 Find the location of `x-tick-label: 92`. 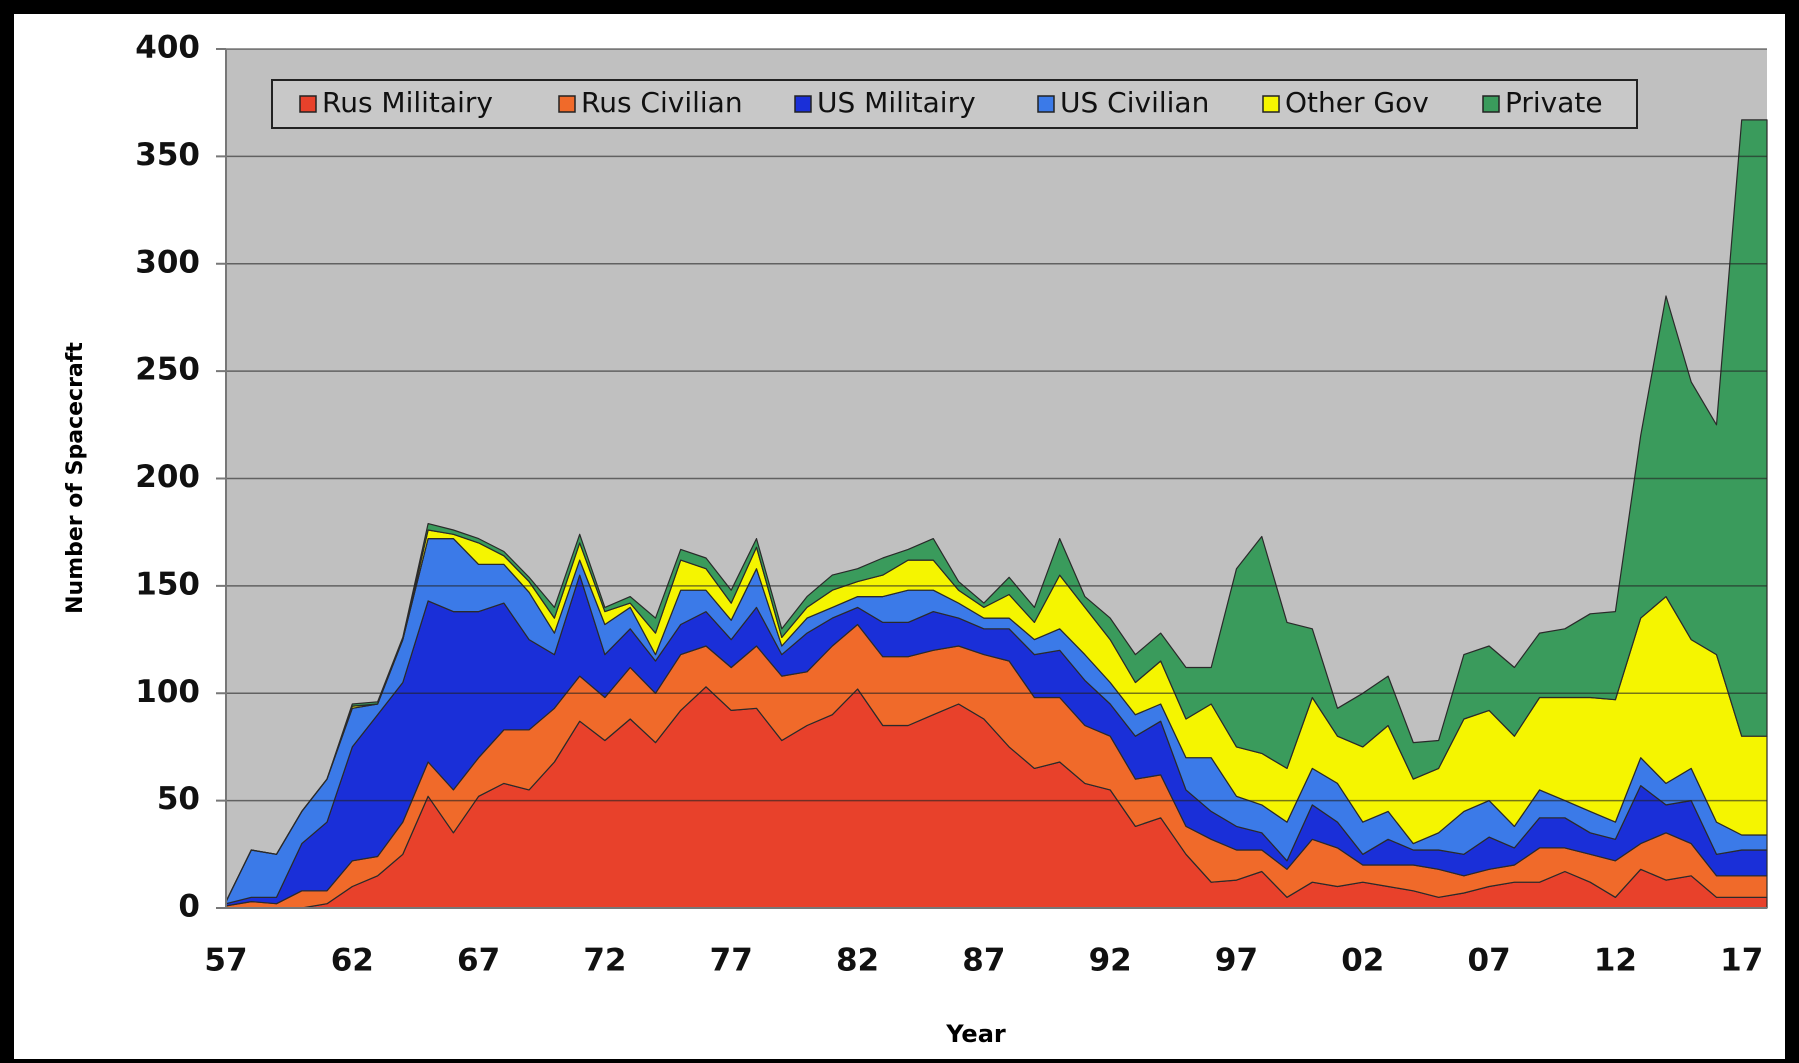

x-tick-label: 92 is located at coordinates (1110, 961).